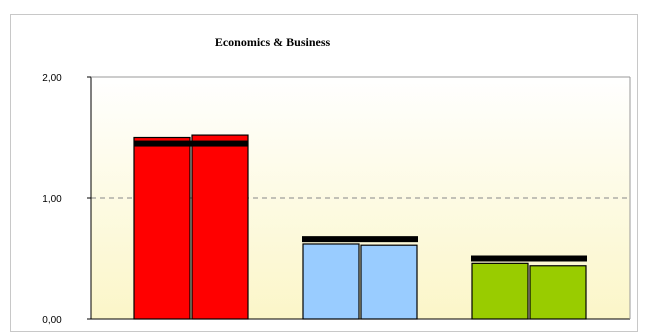 The image size is (648, 336). Describe the element at coordinates (272, 42) in the screenshot. I see `chart-title: Economics & Business` at that location.